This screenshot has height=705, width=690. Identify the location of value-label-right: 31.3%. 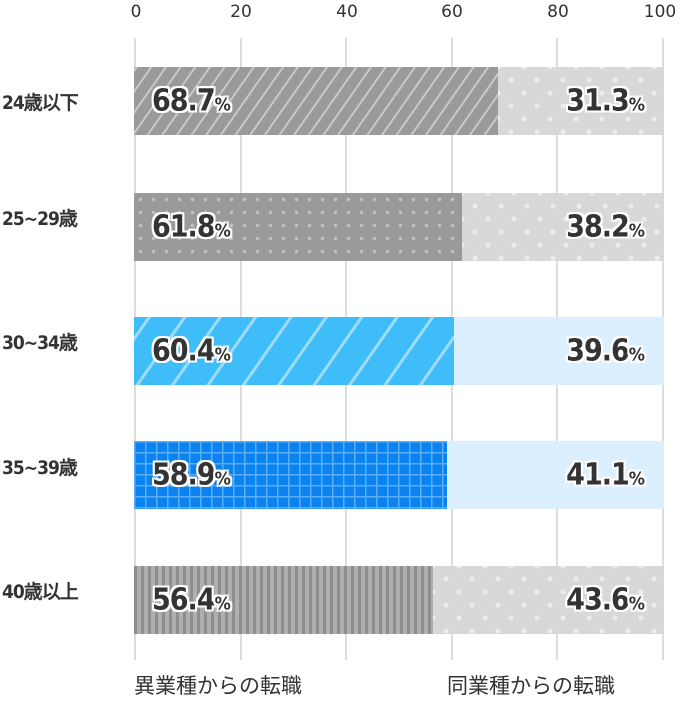
(605, 101).